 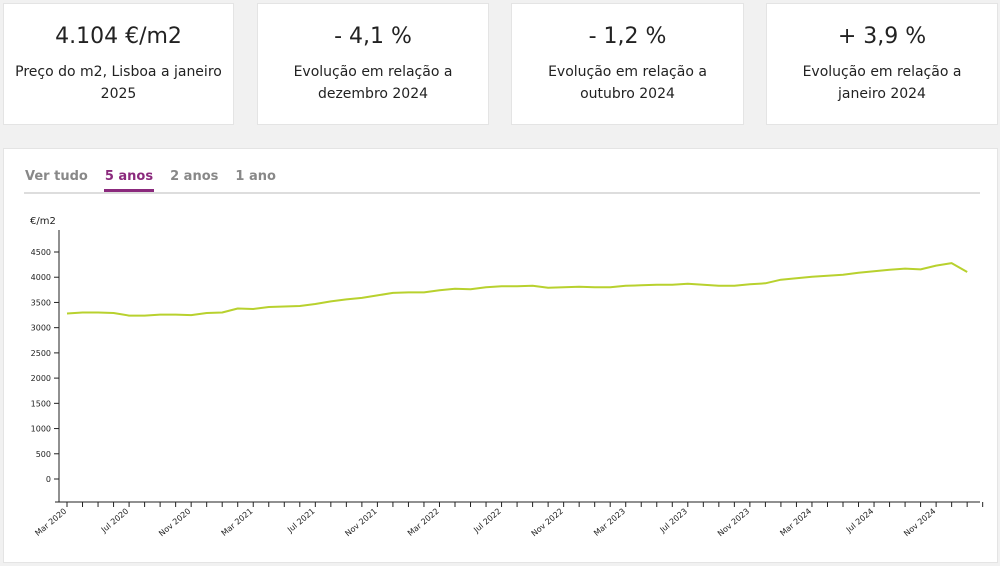 What do you see at coordinates (627, 83) in the screenshot?
I see `kpi-label: Evolução em relação a outubro 2024` at bounding box center [627, 83].